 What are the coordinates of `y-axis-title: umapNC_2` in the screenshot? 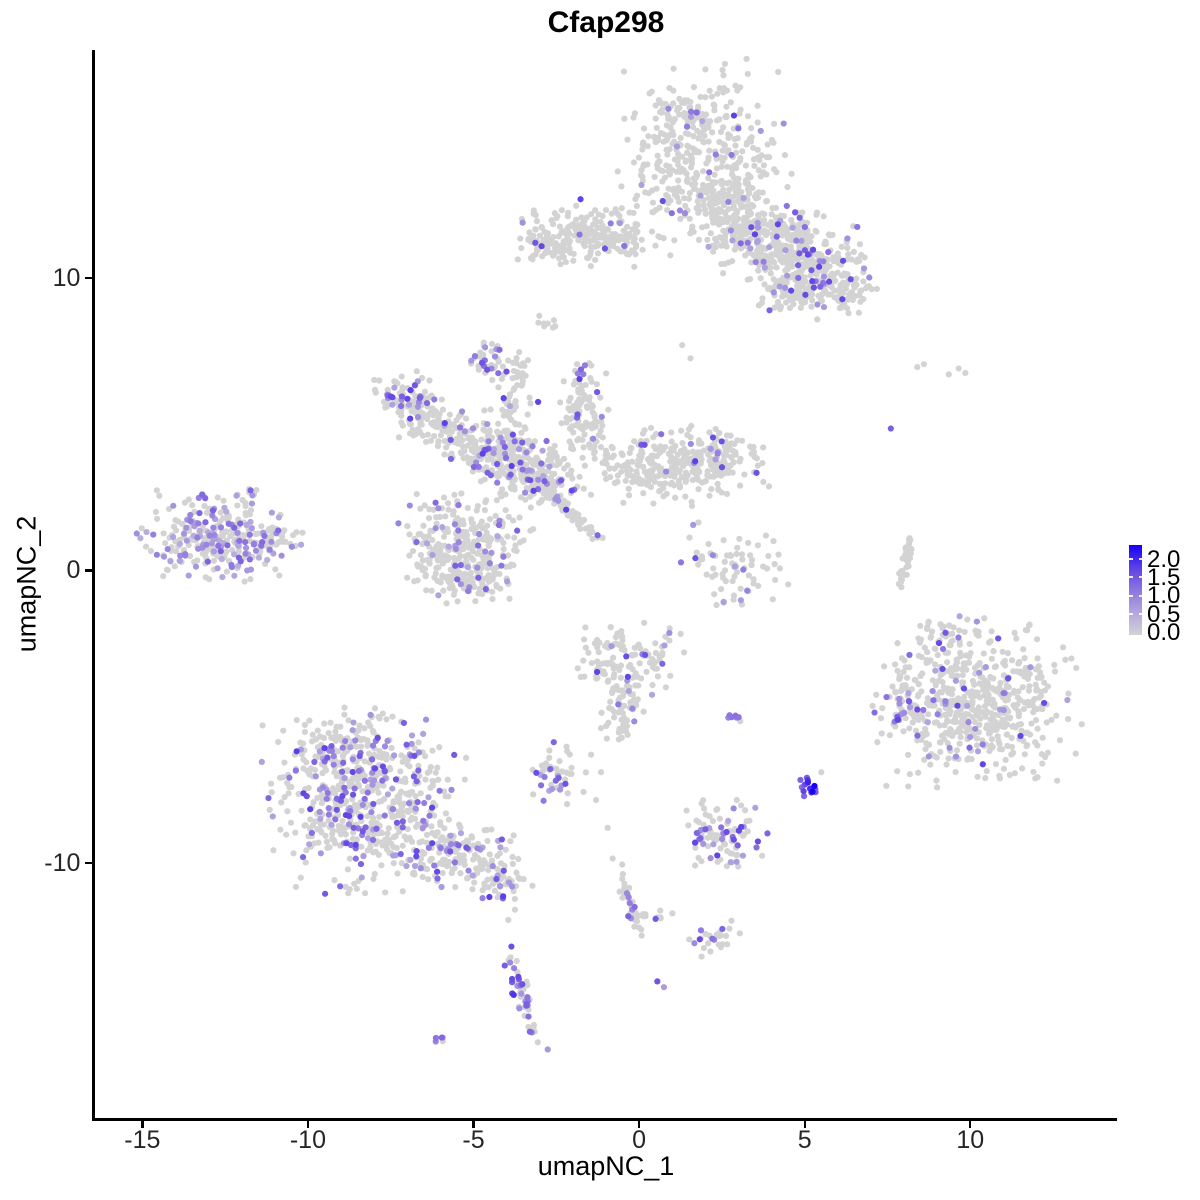 It's located at (26, 584).